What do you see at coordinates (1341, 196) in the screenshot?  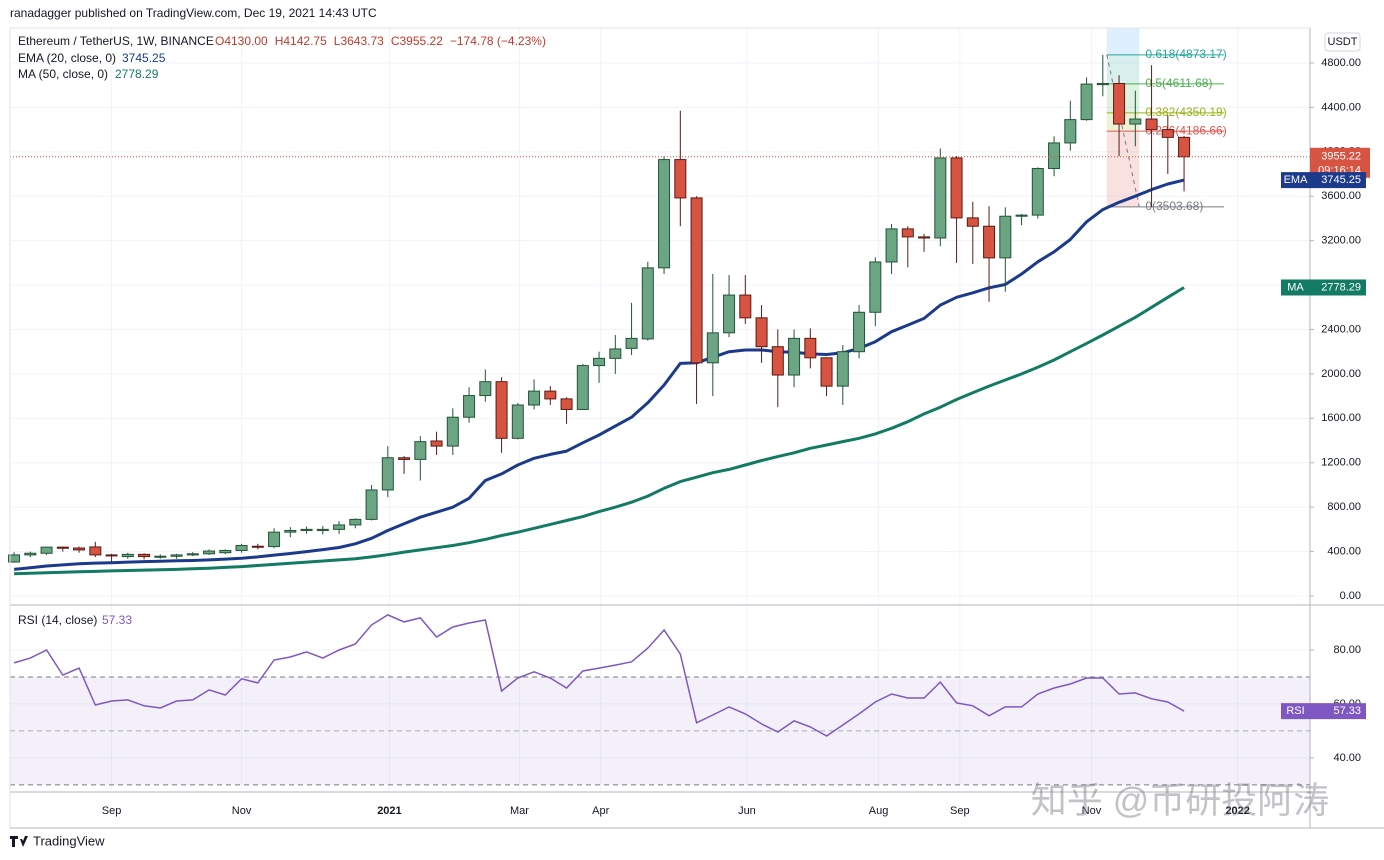 I see `y-tick-label: 3600.00` at bounding box center [1341, 196].